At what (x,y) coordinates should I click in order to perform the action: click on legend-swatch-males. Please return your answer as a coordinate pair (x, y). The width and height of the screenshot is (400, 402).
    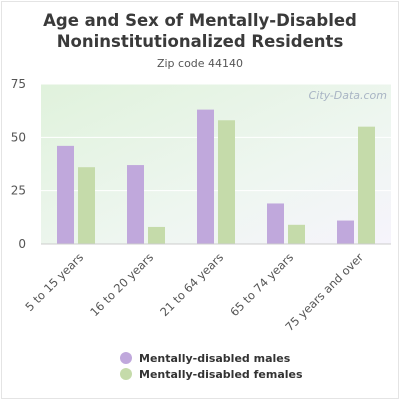
    Looking at the image, I should click on (126, 358).